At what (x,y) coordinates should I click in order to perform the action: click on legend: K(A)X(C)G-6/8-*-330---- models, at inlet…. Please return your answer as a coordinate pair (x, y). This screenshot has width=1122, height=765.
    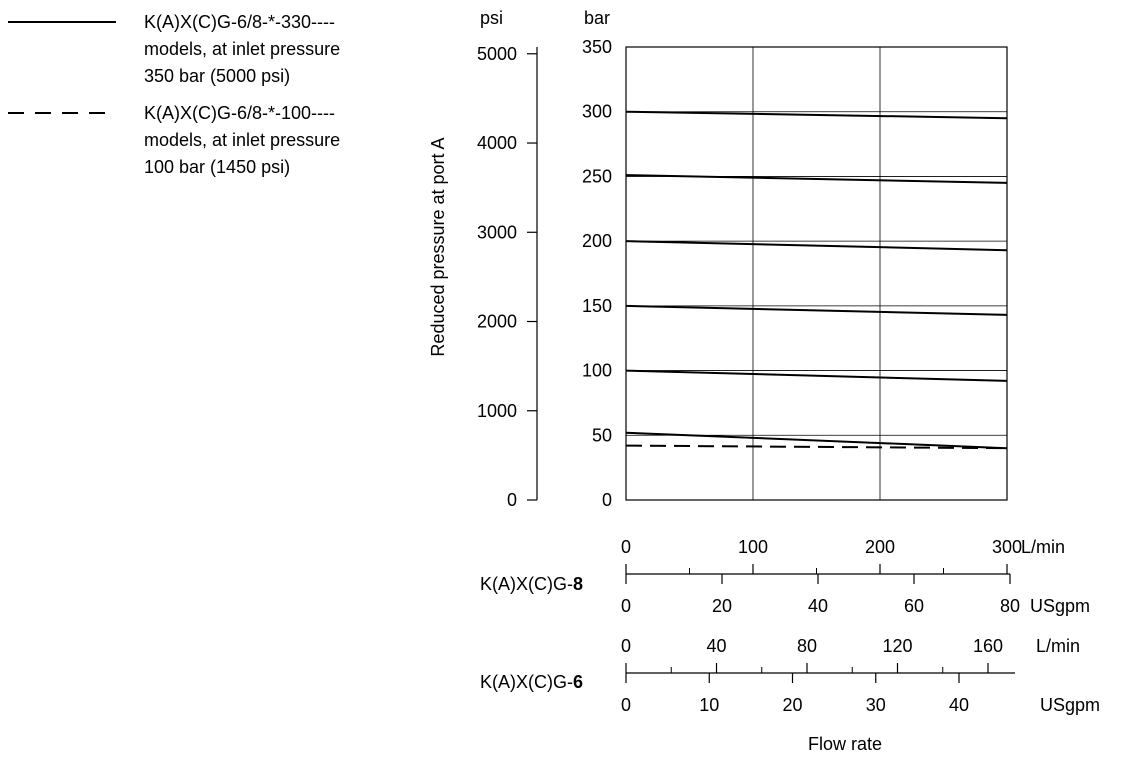
    Looking at the image, I should click on (174, 94).